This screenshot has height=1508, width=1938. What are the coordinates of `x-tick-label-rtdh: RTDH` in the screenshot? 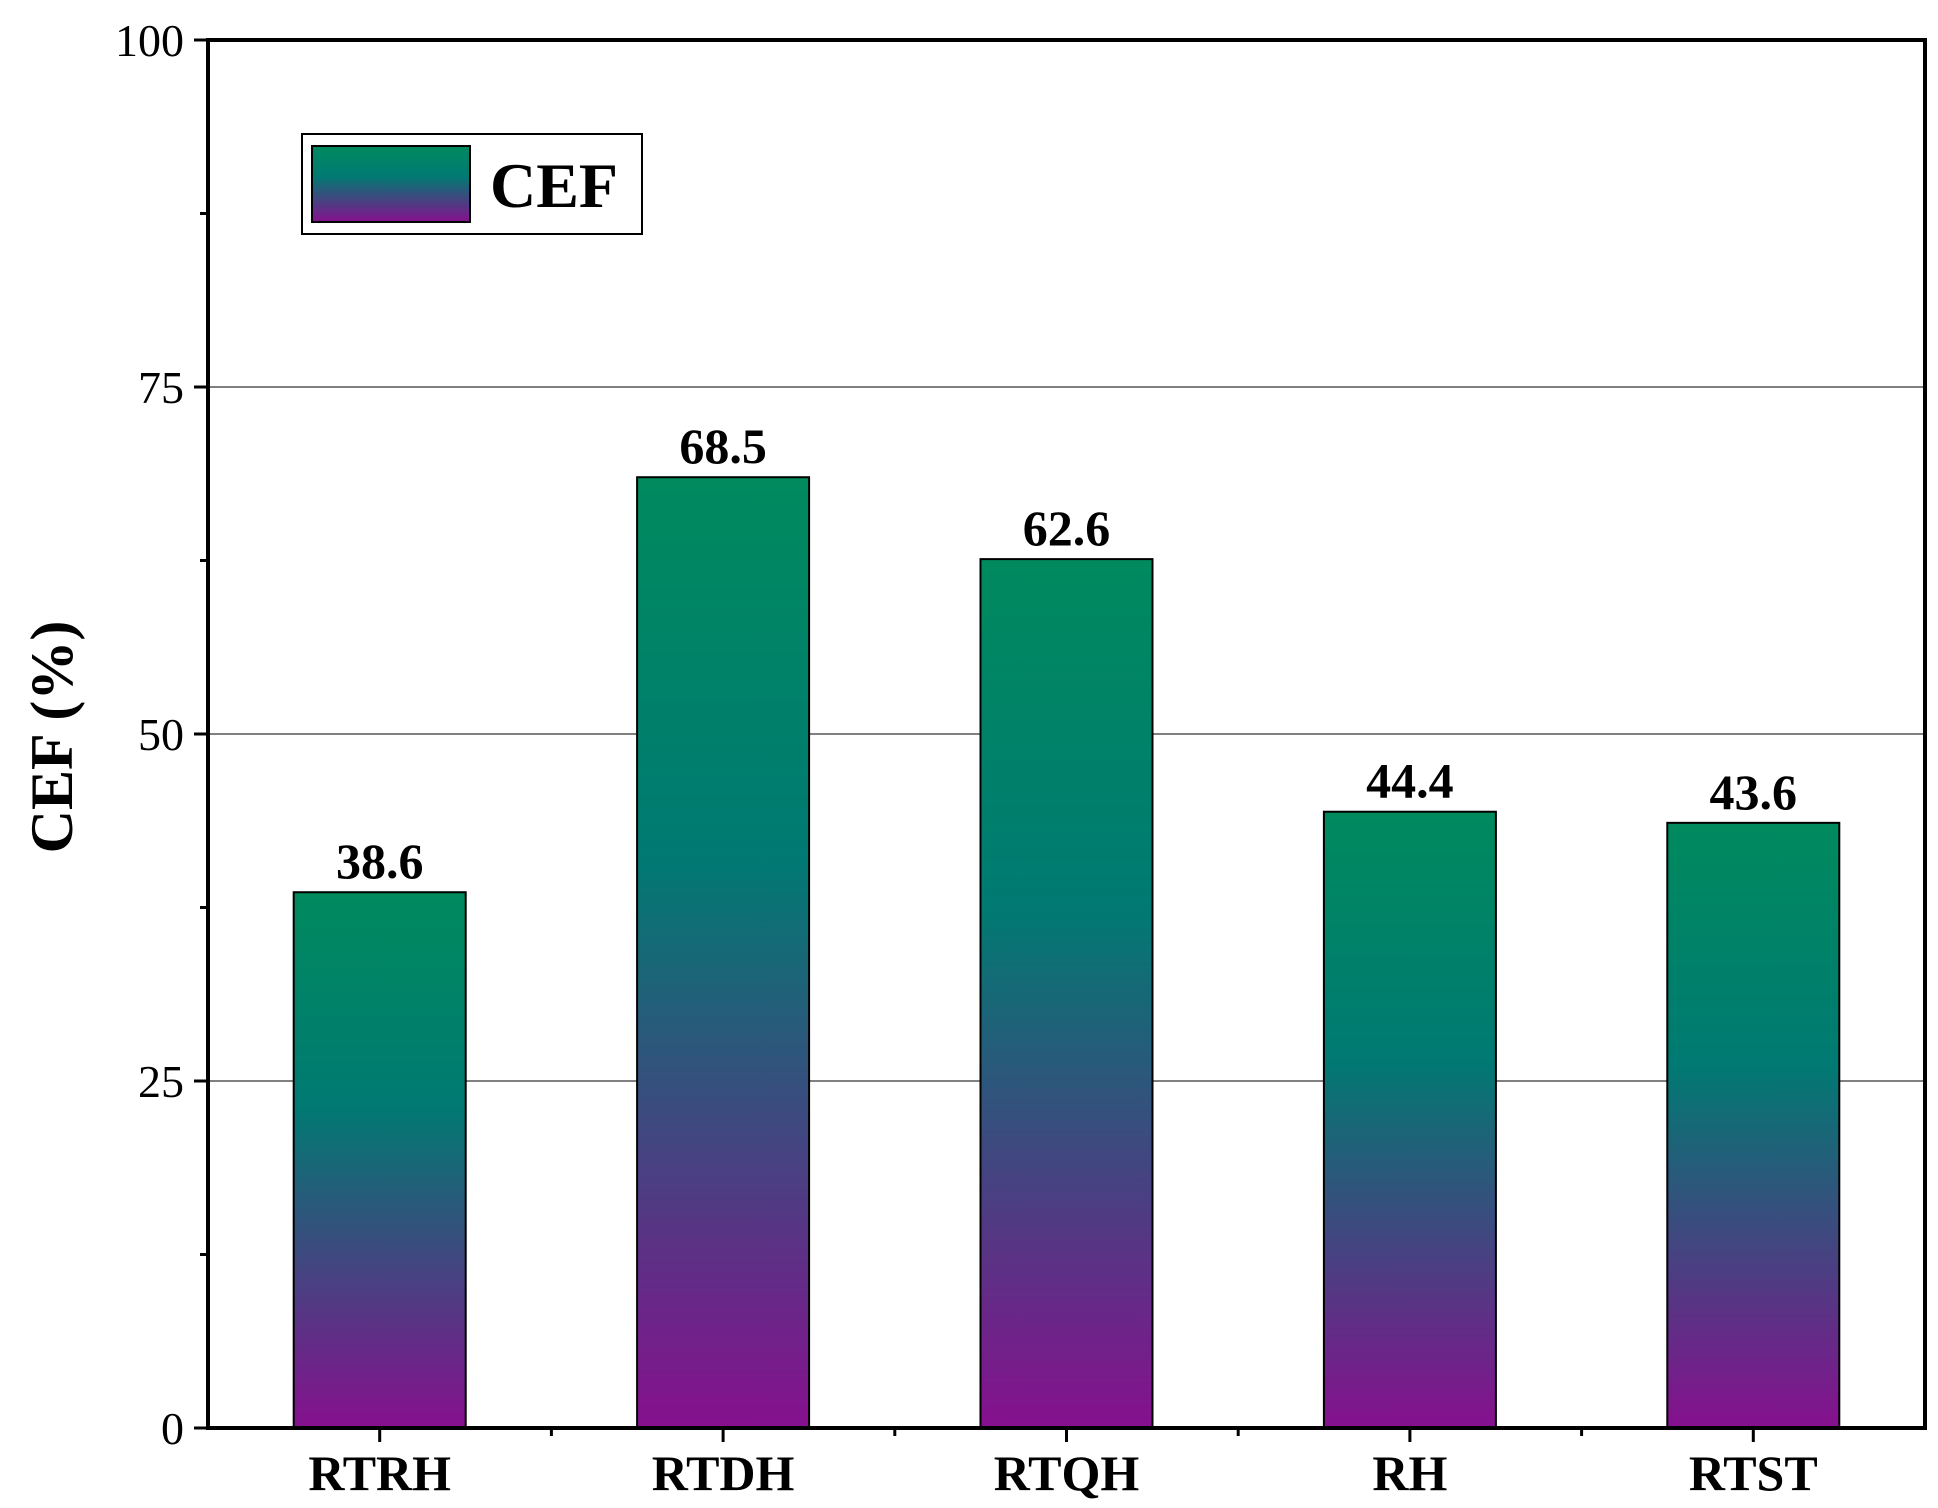 It's located at (723, 1473).